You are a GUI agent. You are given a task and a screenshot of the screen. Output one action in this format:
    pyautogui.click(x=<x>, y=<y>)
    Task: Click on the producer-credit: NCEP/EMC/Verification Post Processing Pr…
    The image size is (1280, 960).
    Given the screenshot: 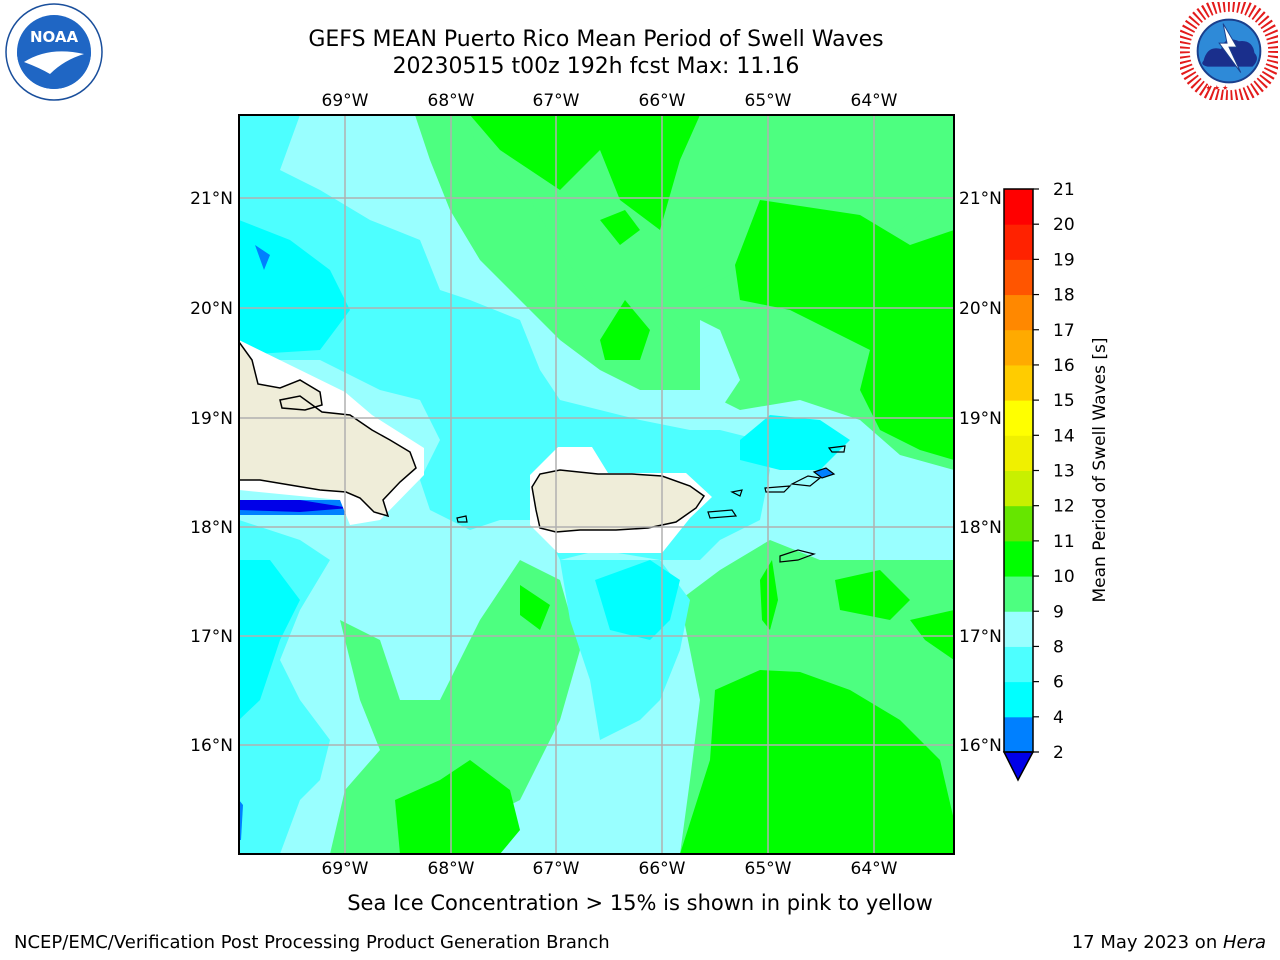 What is the action you would take?
    pyautogui.click(x=312, y=942)
    